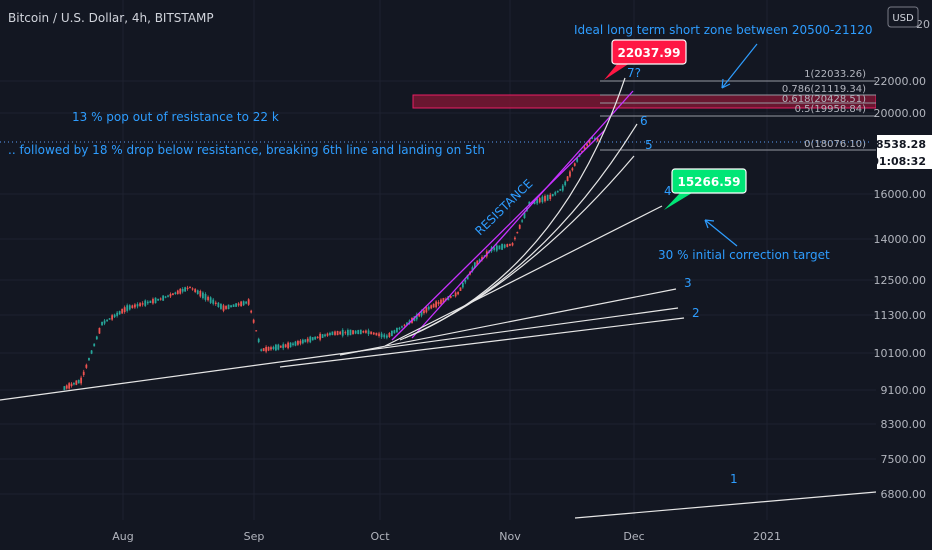 Image resolution: width=932 pixels, height=550 pixels. I want to click on price-tick: 12500.00, so click(900, 280).